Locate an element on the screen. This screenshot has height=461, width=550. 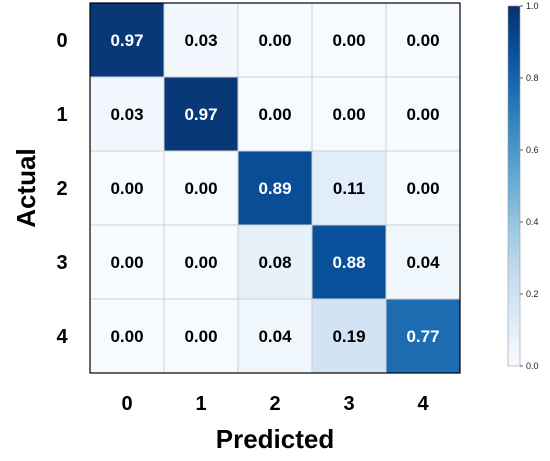
cell-value-label: 0.08 is located at coordinates (274, 262).